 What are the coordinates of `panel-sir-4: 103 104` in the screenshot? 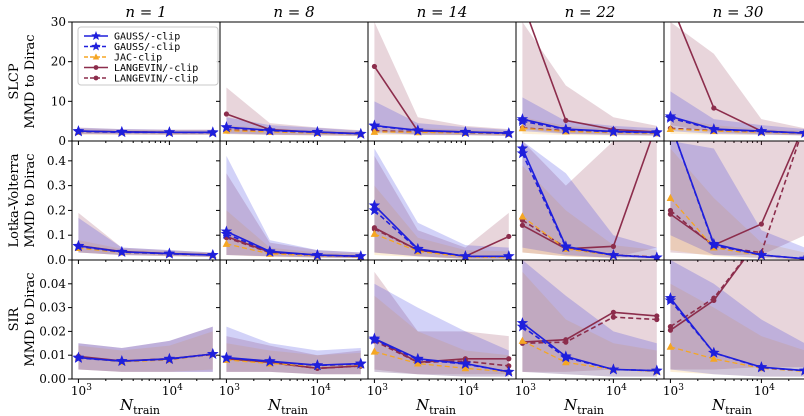 It's located at (588, 328).